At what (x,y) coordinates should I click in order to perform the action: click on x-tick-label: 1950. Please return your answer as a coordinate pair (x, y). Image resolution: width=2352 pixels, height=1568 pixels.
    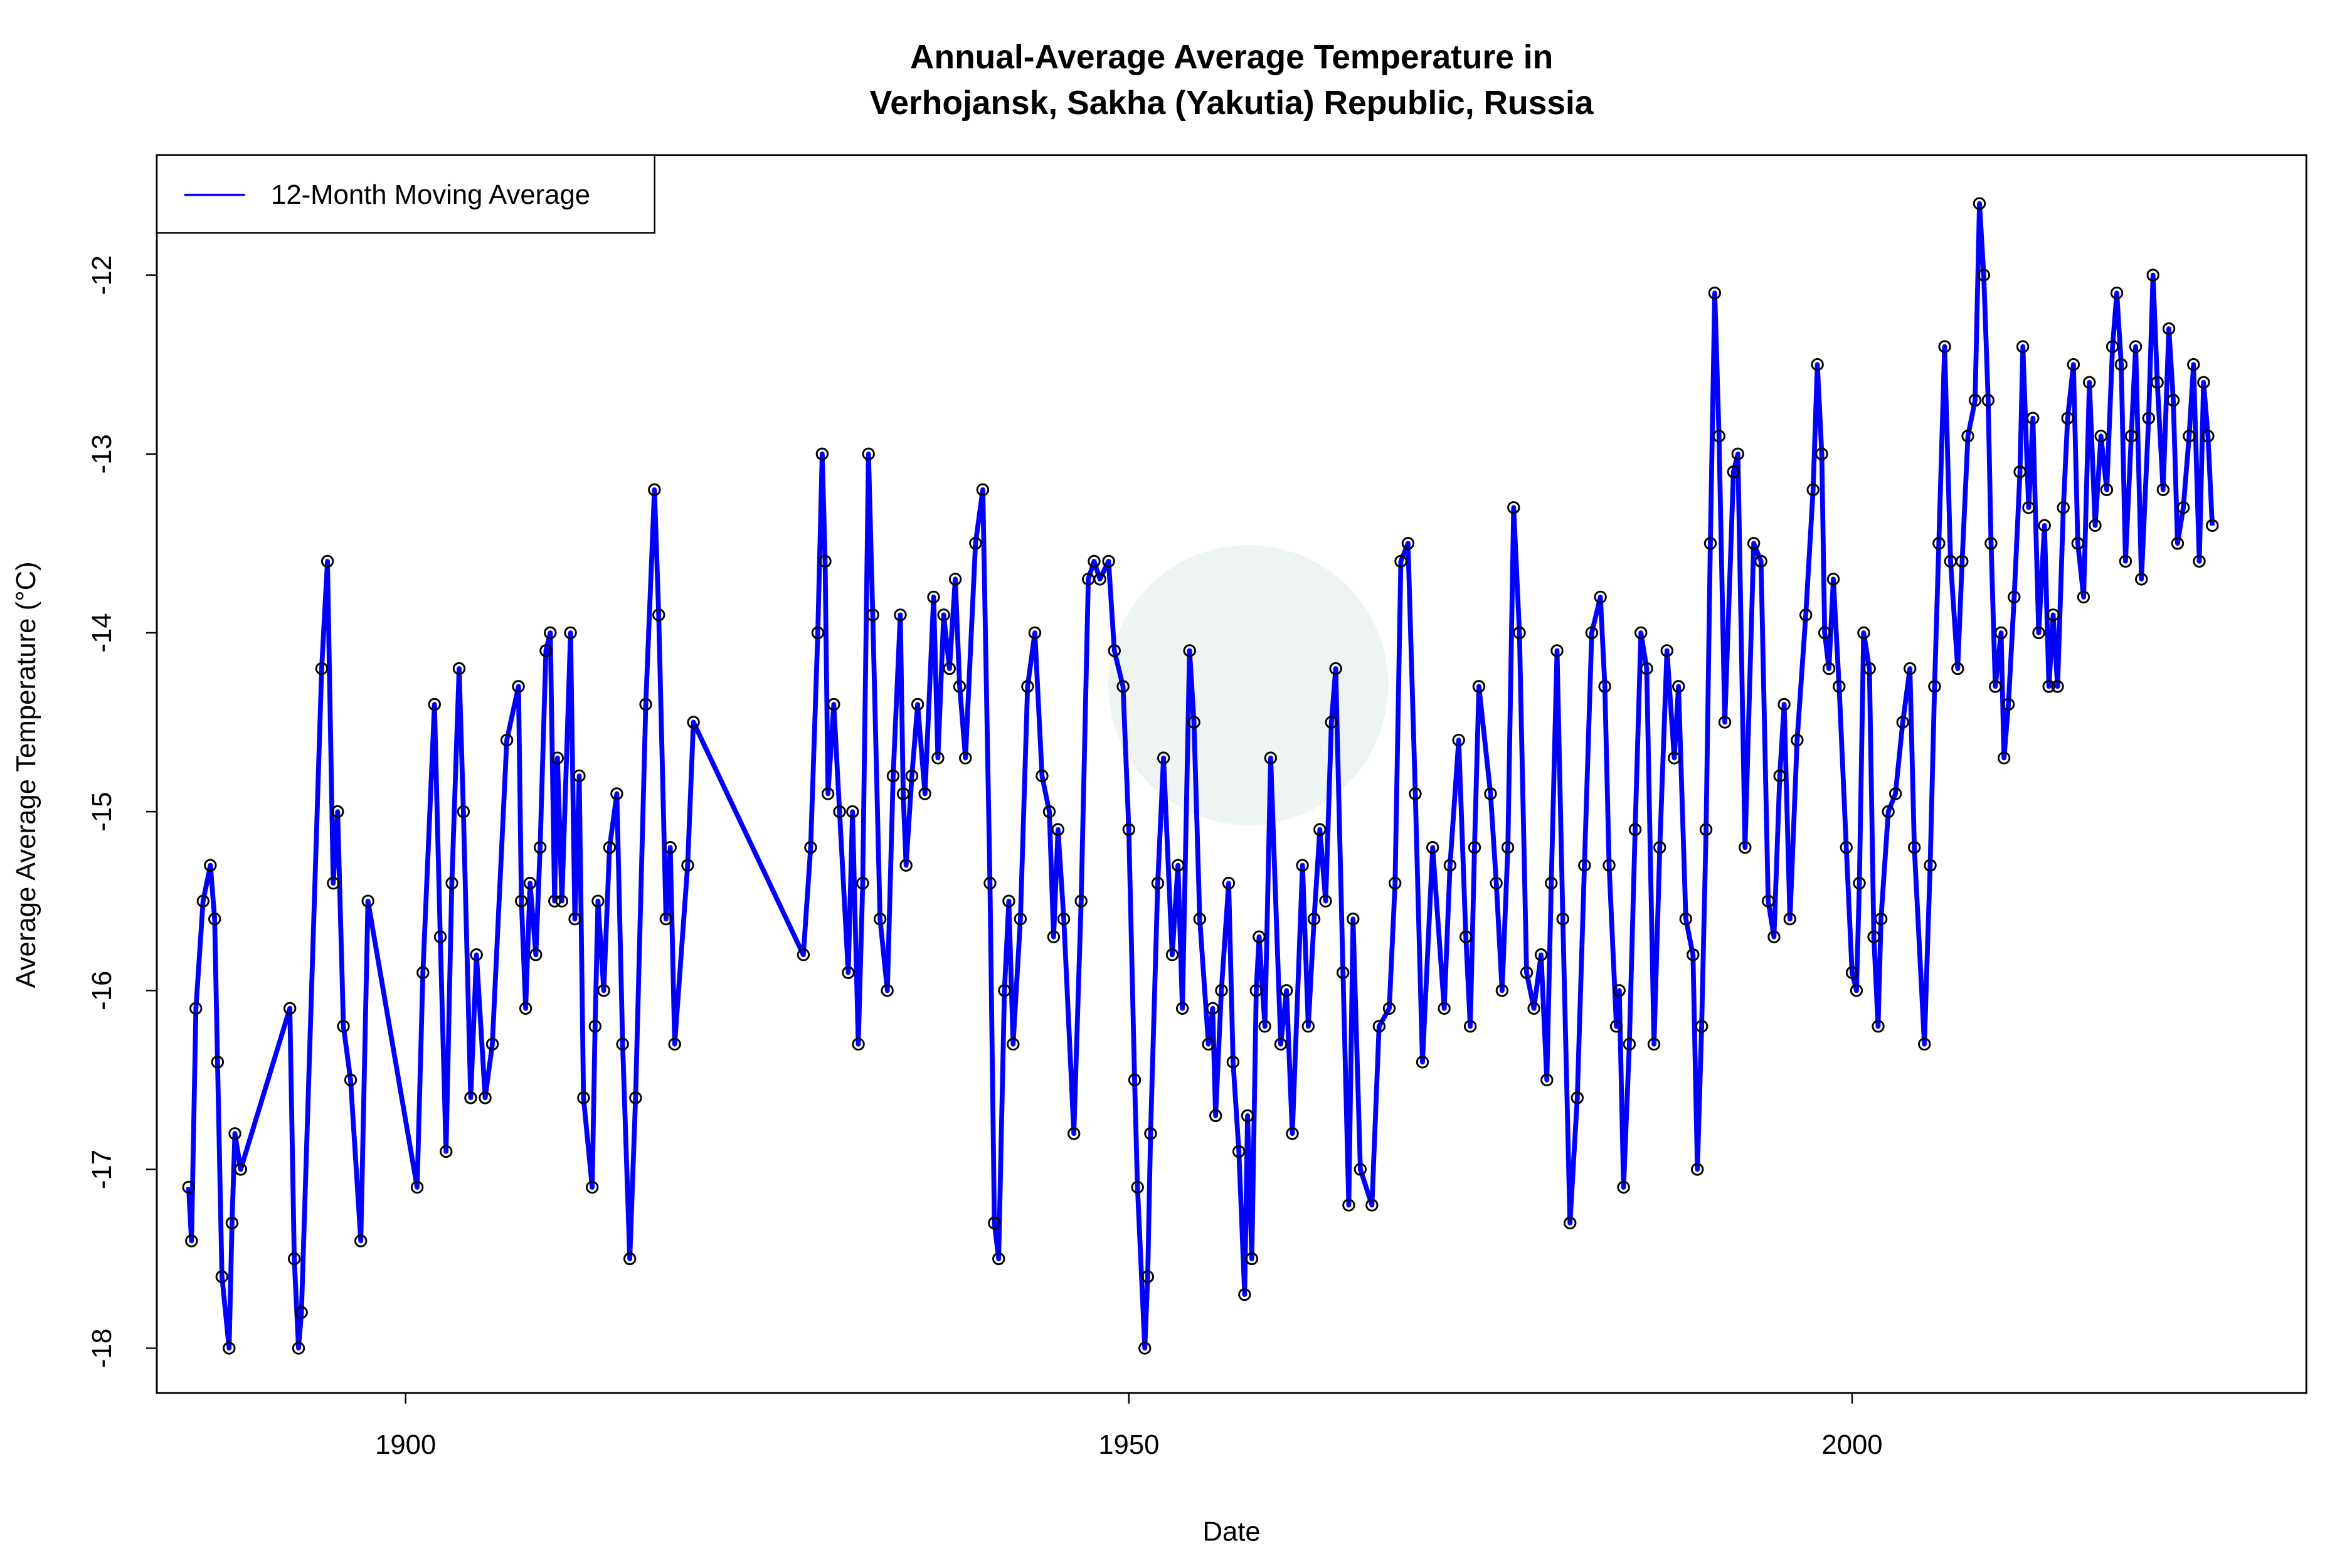
    Looking at the image, I should click on (1128, 1445).